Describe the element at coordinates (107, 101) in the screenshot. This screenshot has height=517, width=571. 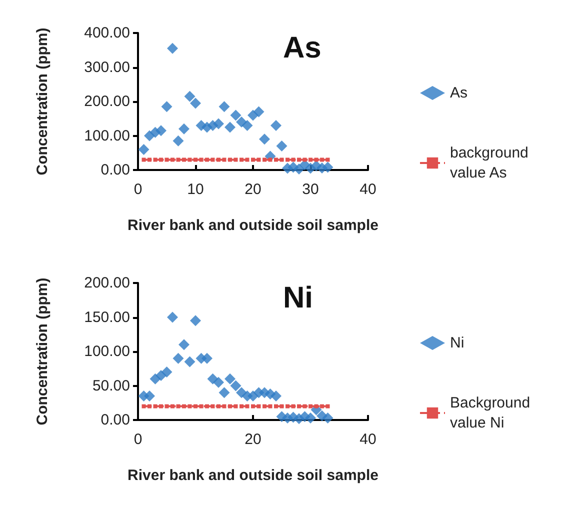
I see `y-tick-label: 200.00` at that location.